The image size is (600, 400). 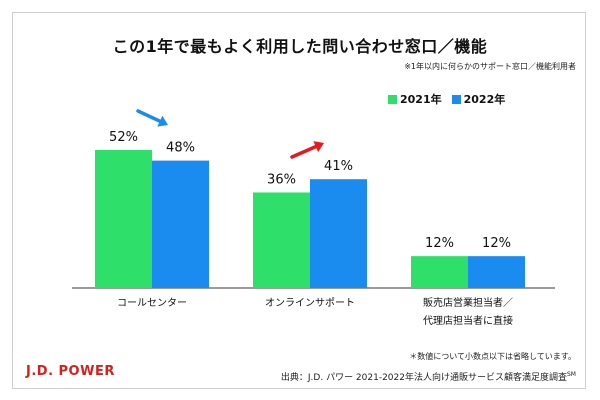 I want to click on legend-swatch-2022, so click(x=456, y=99).